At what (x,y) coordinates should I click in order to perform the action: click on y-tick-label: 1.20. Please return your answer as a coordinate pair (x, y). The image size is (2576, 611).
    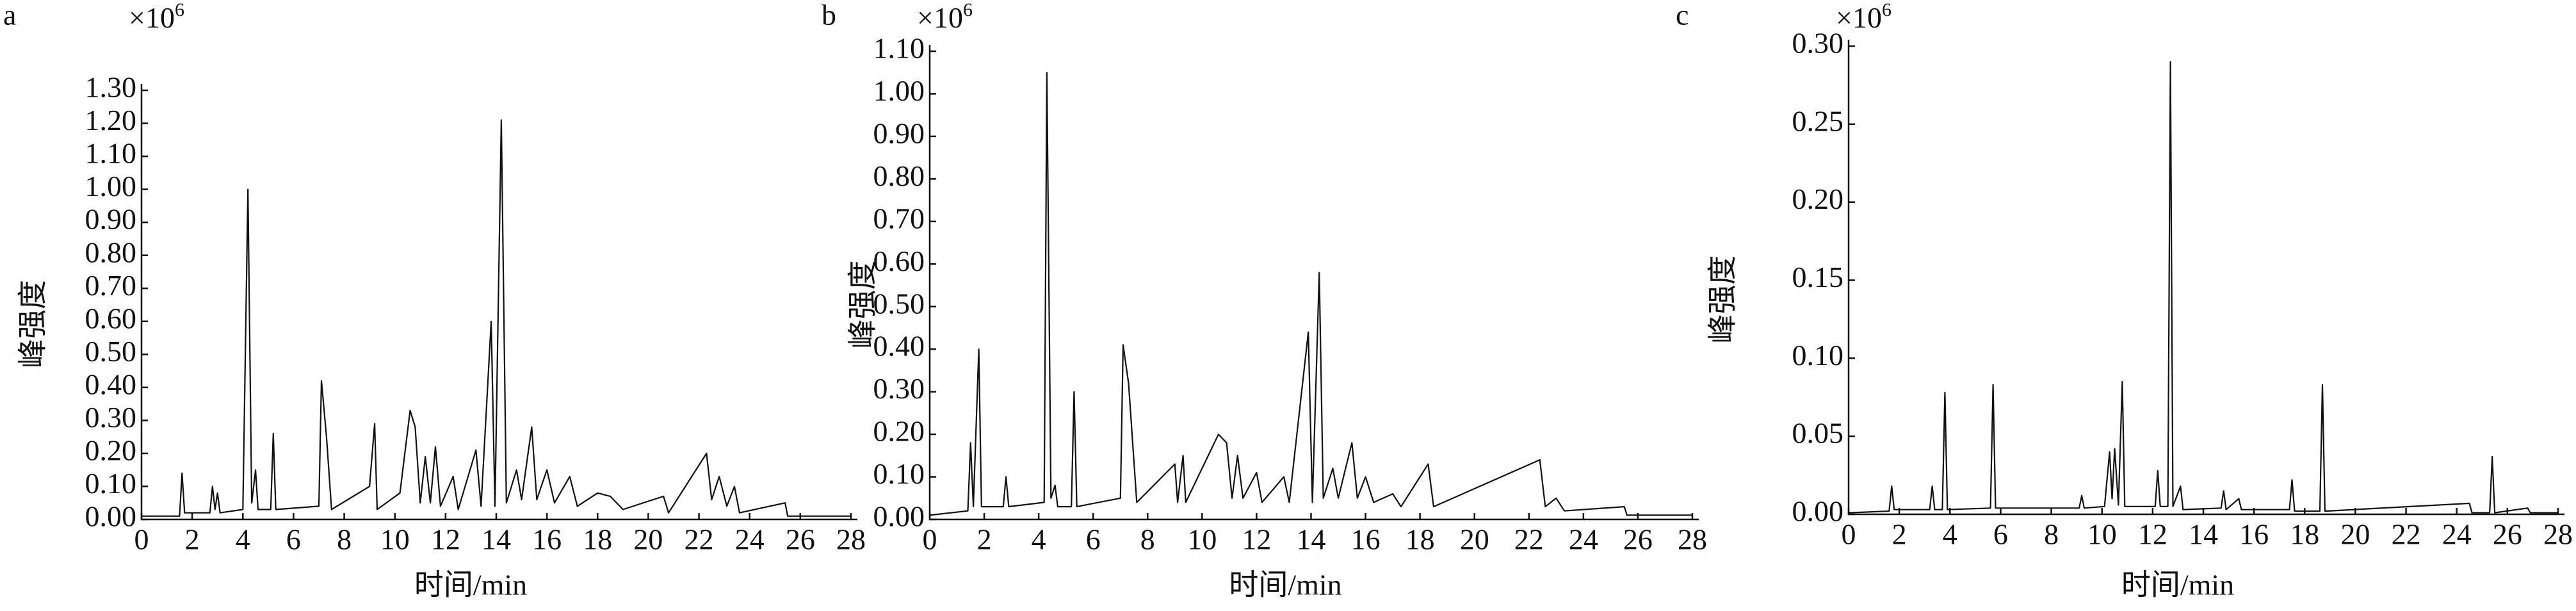
    Looking at the image, I should click on (111, 120).